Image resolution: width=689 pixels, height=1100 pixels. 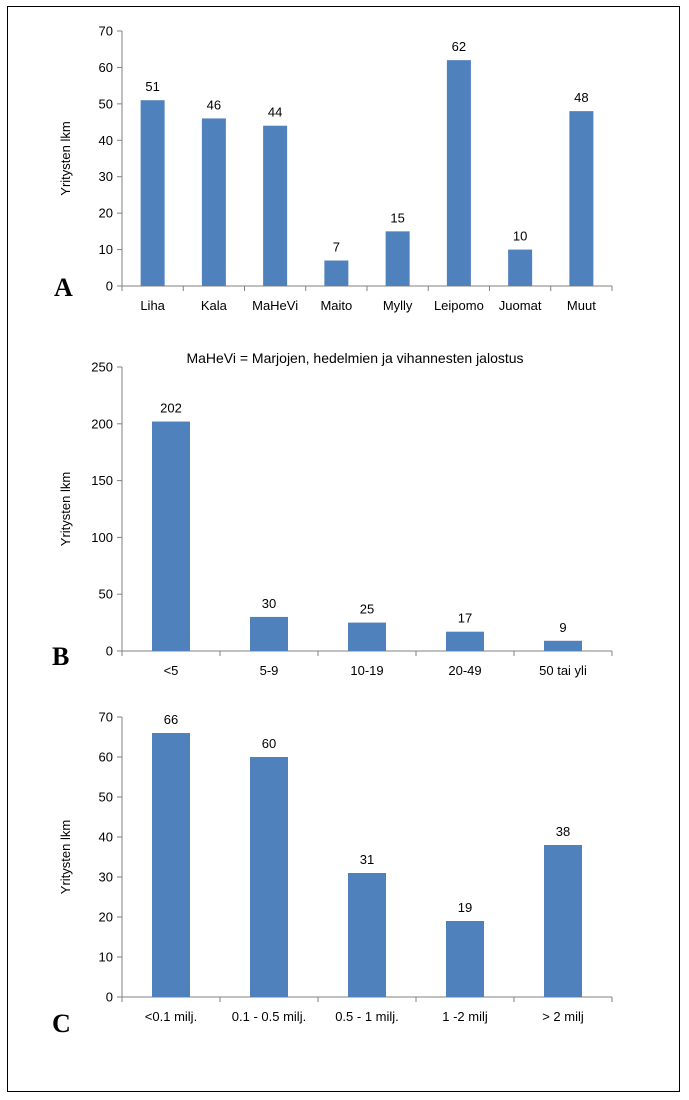 What do you see at coordinates (102, 480) in the screenshot?
I see `y-tick-label: 150` at bounding box center [102, 480].